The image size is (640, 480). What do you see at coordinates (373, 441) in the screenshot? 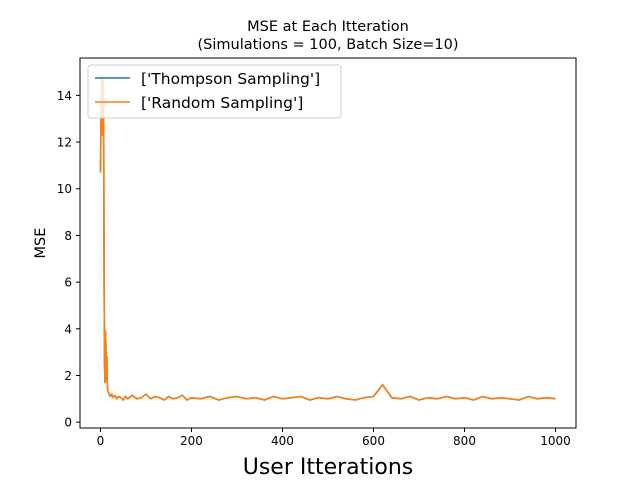
I see `x-tick-label: 600` at bounding box center [373, 441].